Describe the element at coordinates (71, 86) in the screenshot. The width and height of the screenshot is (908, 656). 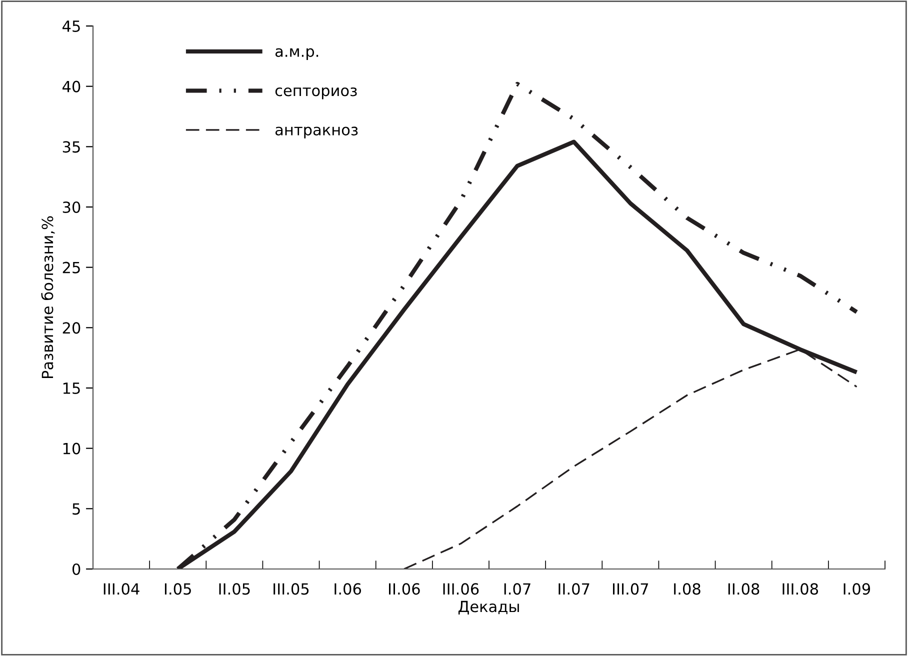
I see `y-tick-label: 40` at that location.